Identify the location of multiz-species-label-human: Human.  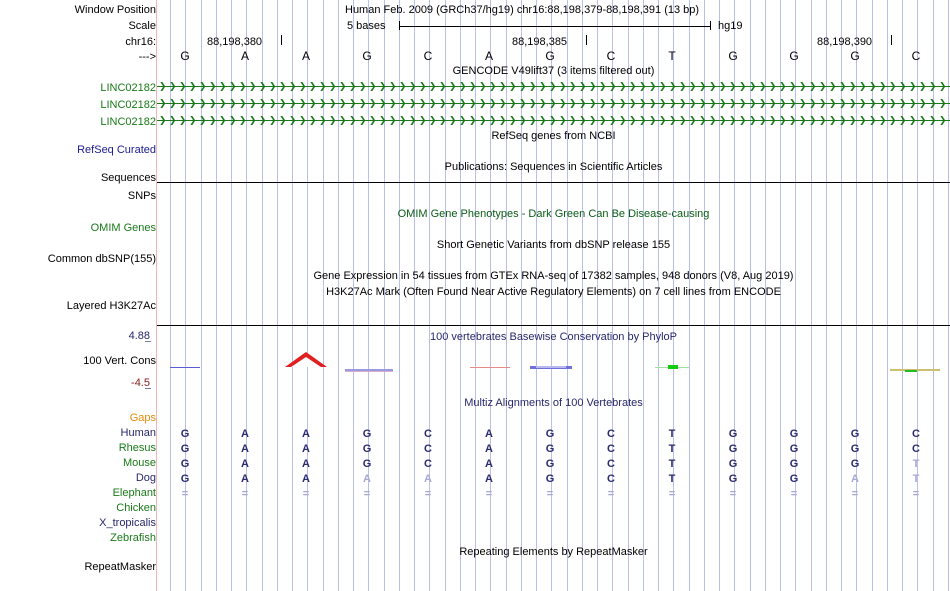
(138, 433).